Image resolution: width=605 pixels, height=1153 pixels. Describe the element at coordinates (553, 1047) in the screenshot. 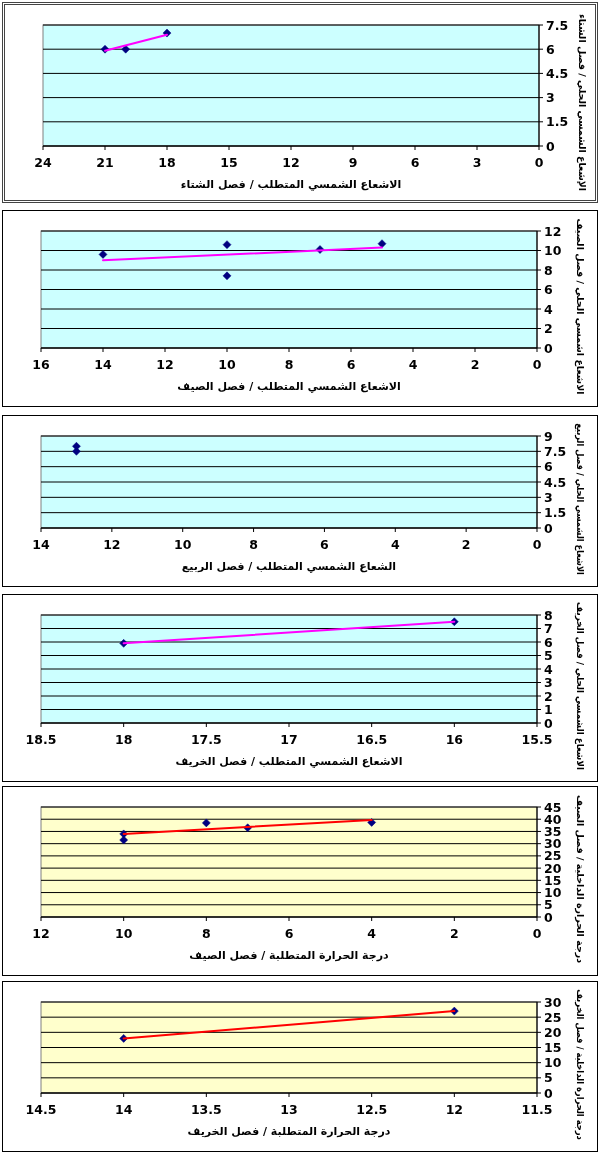

I see `y-tick-label: 15` at that location.